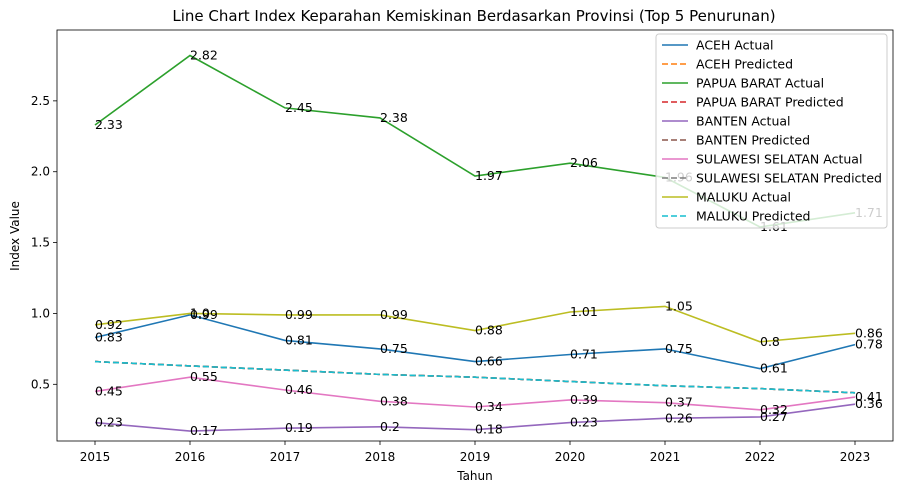 The width and height of the screenshot is (906, 493). Describe the element at coordinates (679, 417) in the screenshot. I see `data-label: 0.26` at that location.